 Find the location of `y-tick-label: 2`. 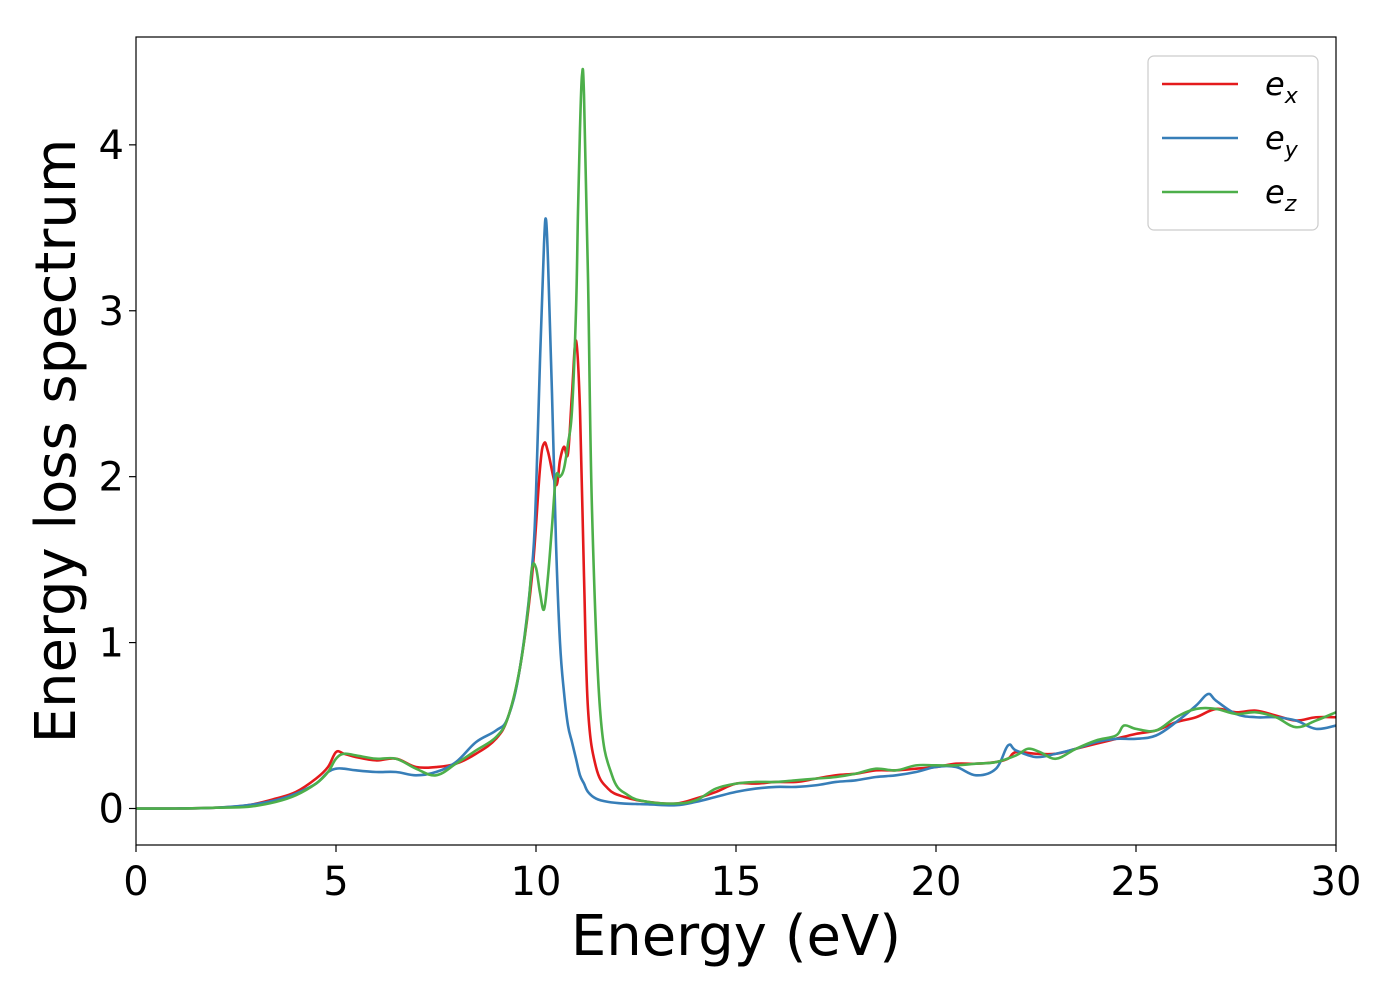

y-tick-label: 2 is located at coordinates (111, 478).